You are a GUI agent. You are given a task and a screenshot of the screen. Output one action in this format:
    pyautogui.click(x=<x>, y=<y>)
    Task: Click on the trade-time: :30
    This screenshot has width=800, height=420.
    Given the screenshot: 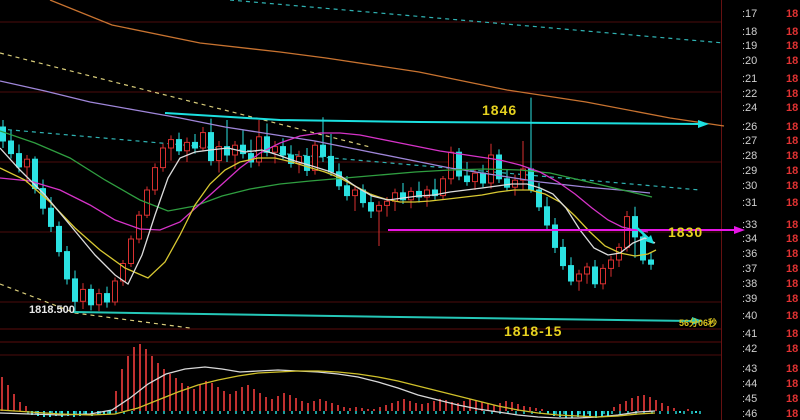 What is the action you would take?
    pyautogui.click(x=750, y=186)
    